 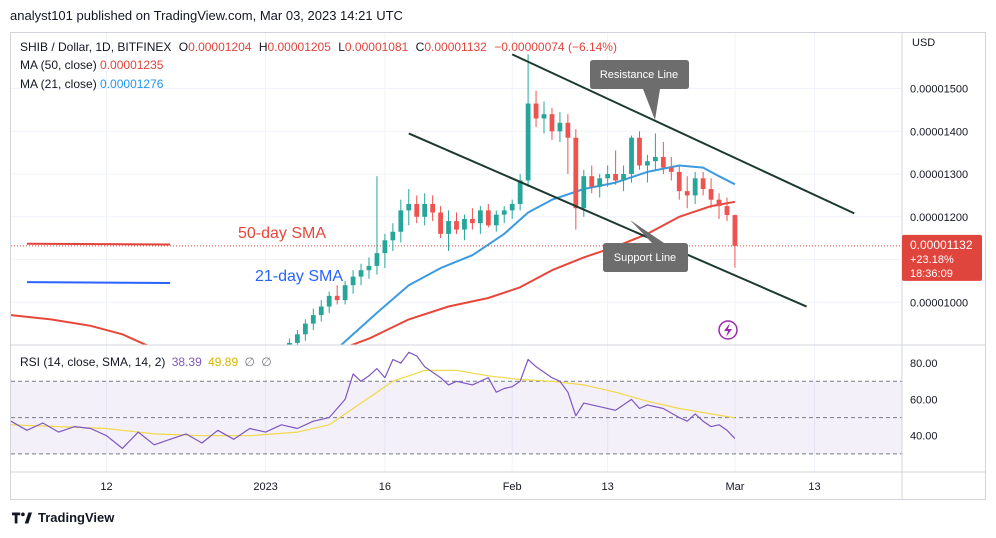 I want to click on x-tick-label: 13, so click(x=608, y=487).